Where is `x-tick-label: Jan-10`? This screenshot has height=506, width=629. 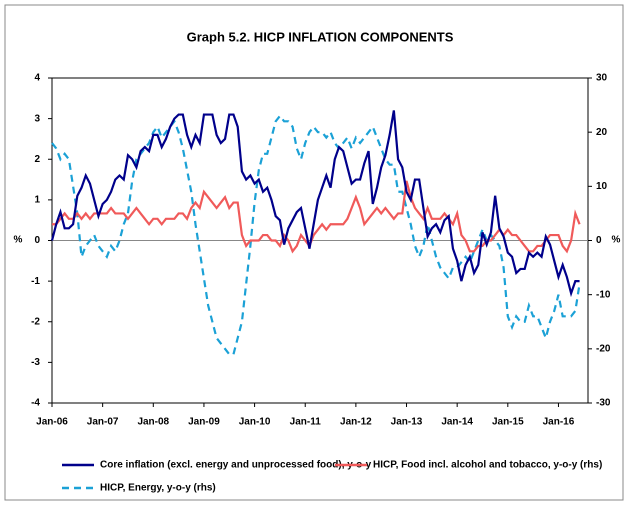 x-tick-label: Jan-10 is located at coordinates (255, 422).